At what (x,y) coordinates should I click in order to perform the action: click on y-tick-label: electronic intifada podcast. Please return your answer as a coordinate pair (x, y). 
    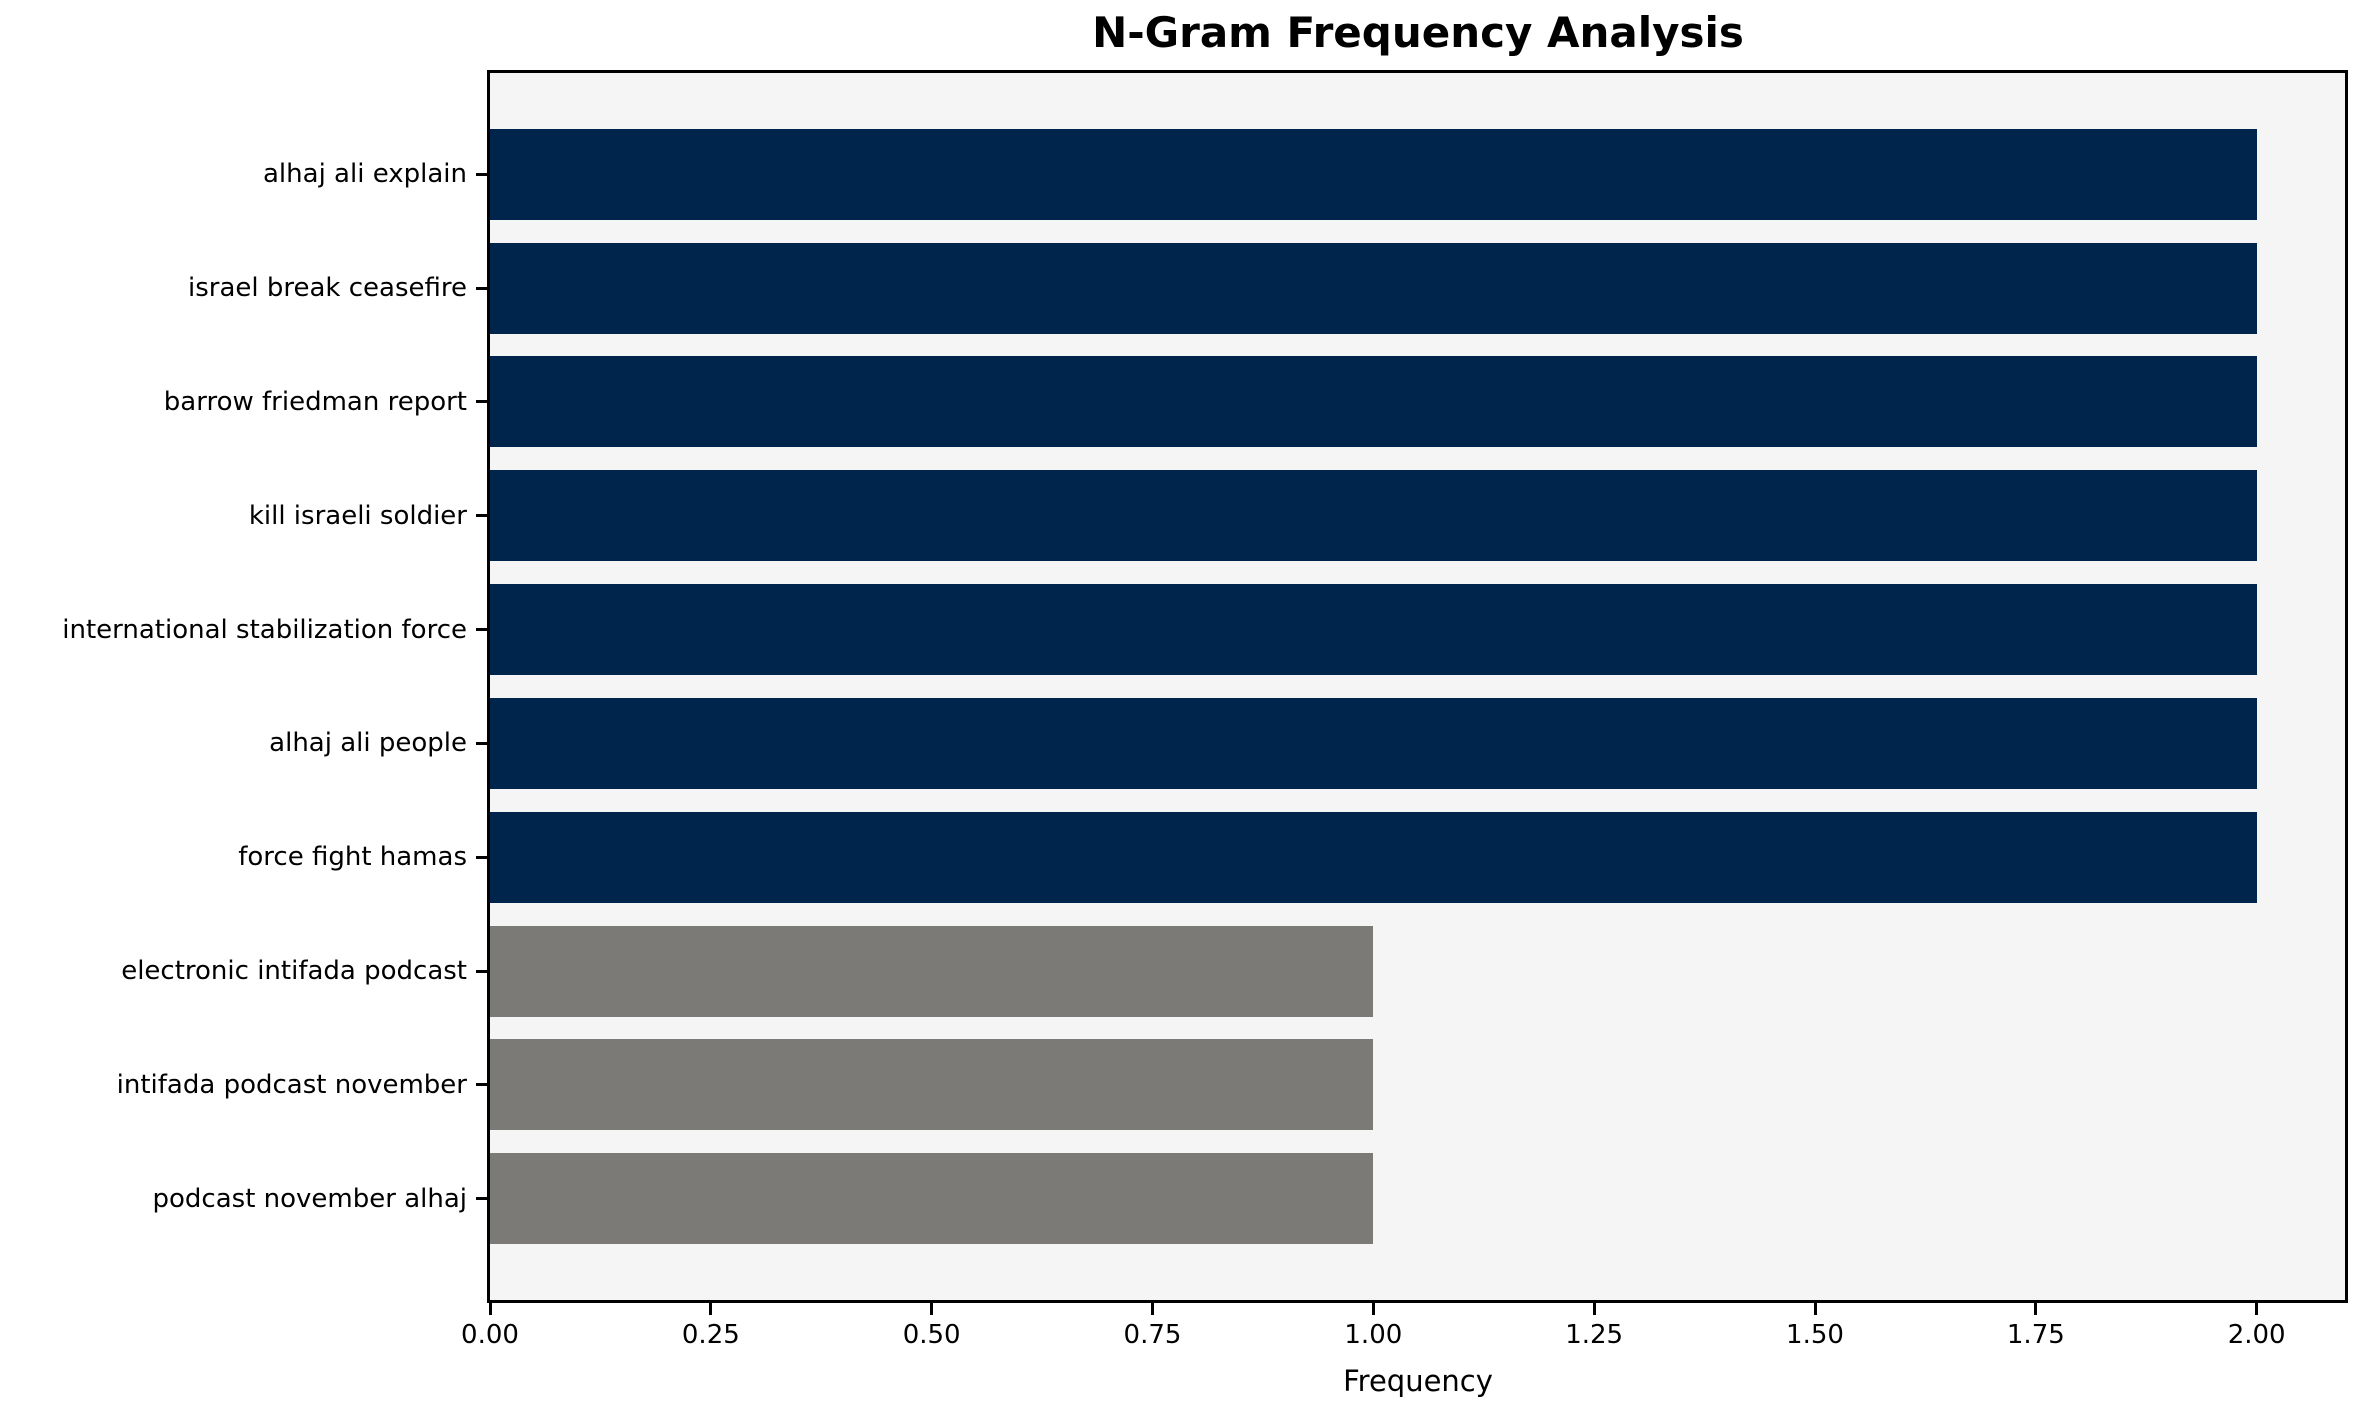
    Looking at the image, I should click on (294, 971).